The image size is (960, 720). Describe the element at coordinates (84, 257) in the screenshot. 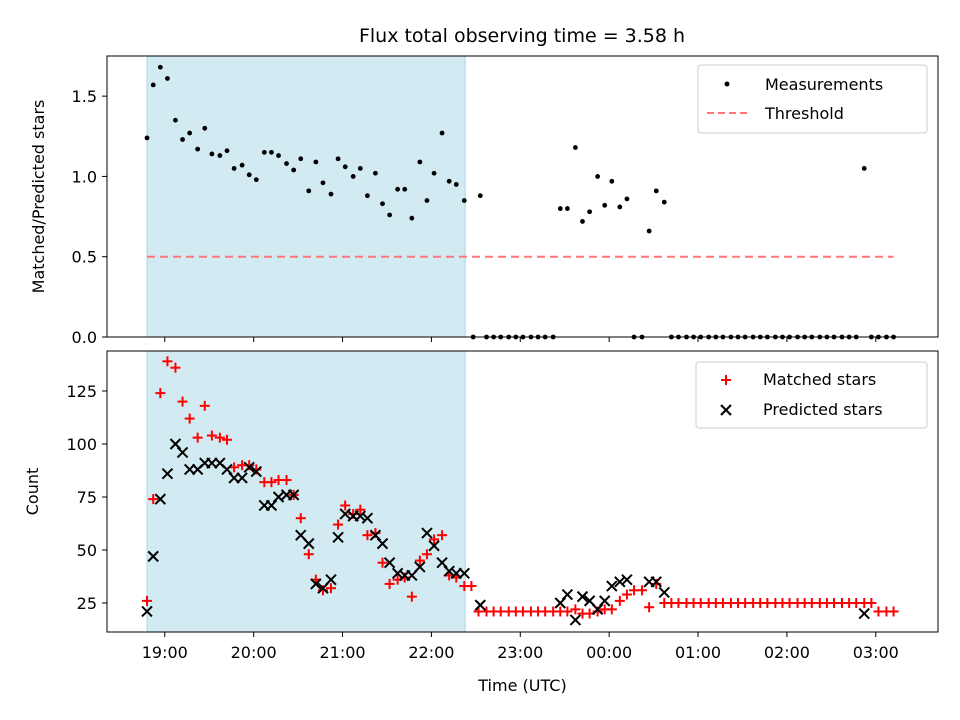

I see `top-y-tick-label: 0.5` at that location.